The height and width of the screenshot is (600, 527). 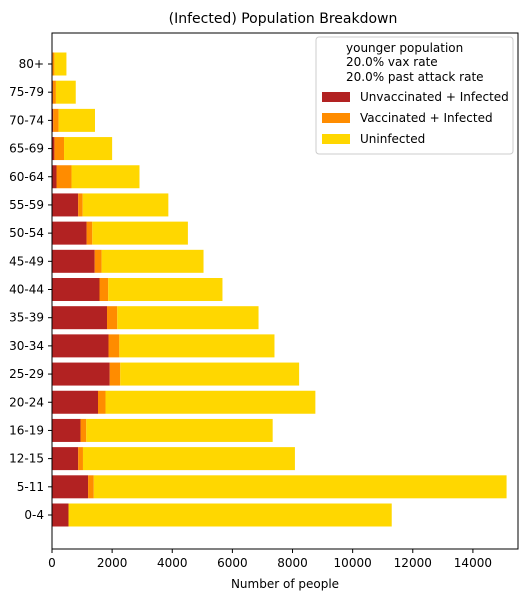 I want to click on y-tick-label: 25-29, so click(x=26, y=374).